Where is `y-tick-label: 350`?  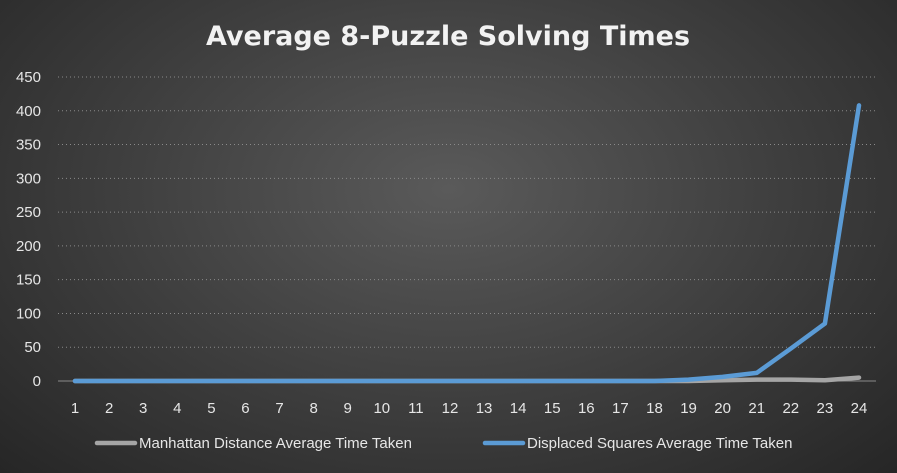 y-tick-label: 350 is located at coordinates (28, 145).